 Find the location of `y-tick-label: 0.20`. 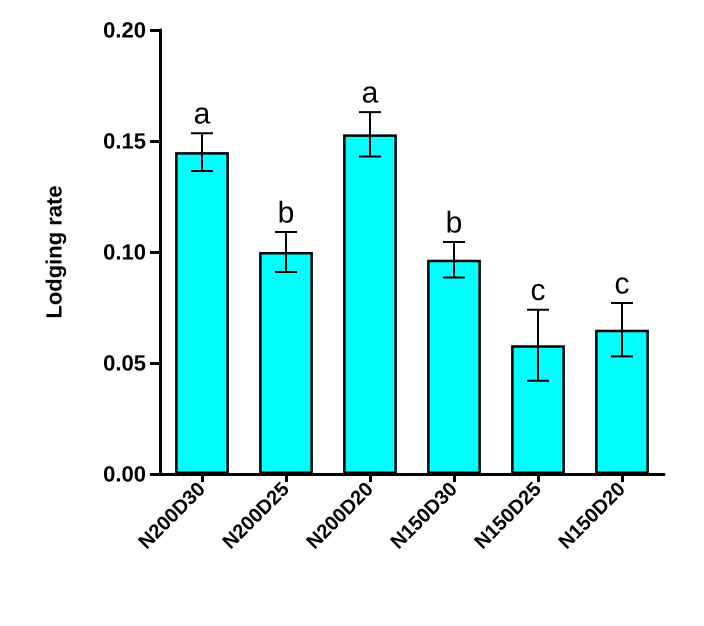

y-tick-label: 0.20 is located at coordinates (124, 30).